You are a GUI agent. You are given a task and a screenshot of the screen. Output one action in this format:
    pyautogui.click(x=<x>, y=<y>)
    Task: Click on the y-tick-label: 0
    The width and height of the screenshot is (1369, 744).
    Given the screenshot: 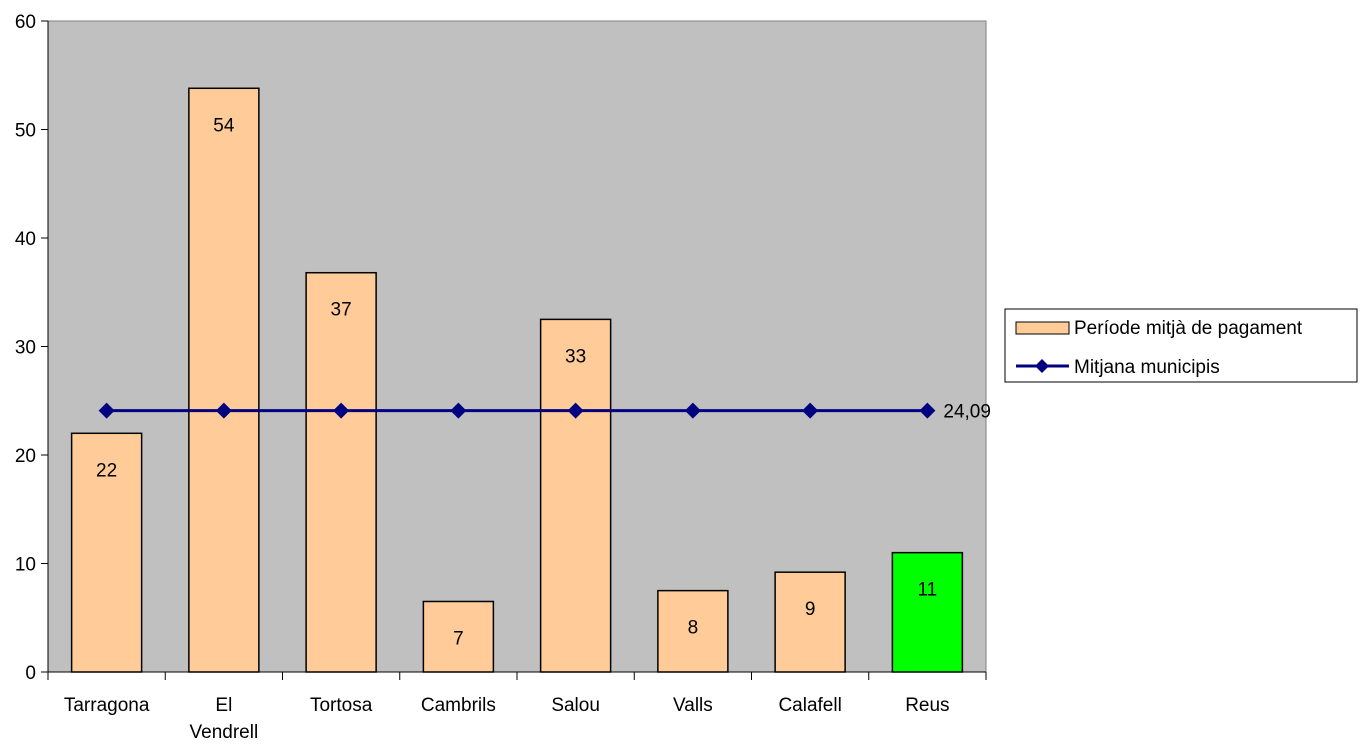 What is the action you would take?
    pyautogui.click(x=30, y=673)
    